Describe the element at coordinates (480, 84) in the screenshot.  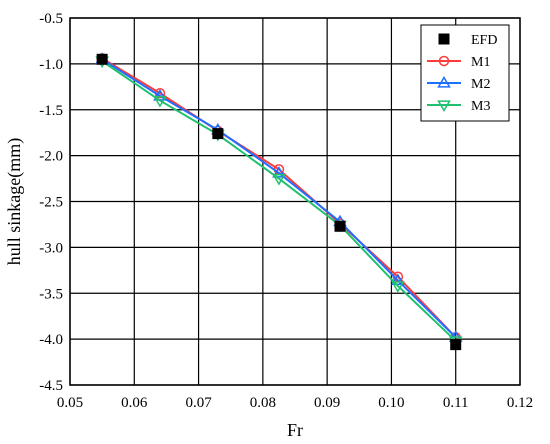
I see `legend-label: M2` at that location.